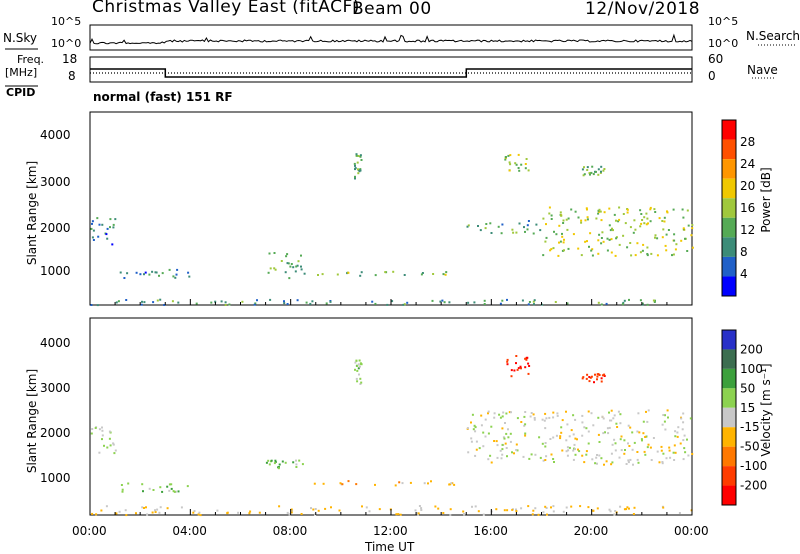 This screenshot has width=800, height=554. Describe the element at coordinates (390, 547) in the screenshot. I see `xaxis-label: Time UT` at that location.